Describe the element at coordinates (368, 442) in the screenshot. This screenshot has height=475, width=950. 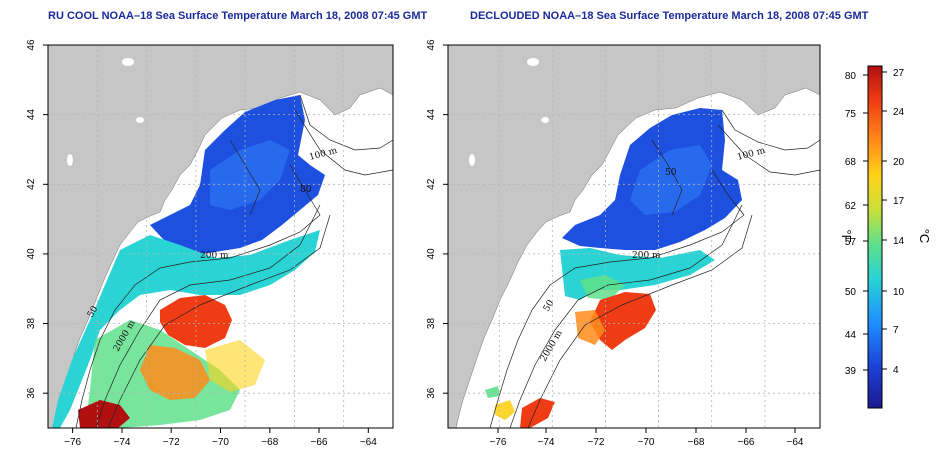
I see `xtick-left-6: −64` at that location.